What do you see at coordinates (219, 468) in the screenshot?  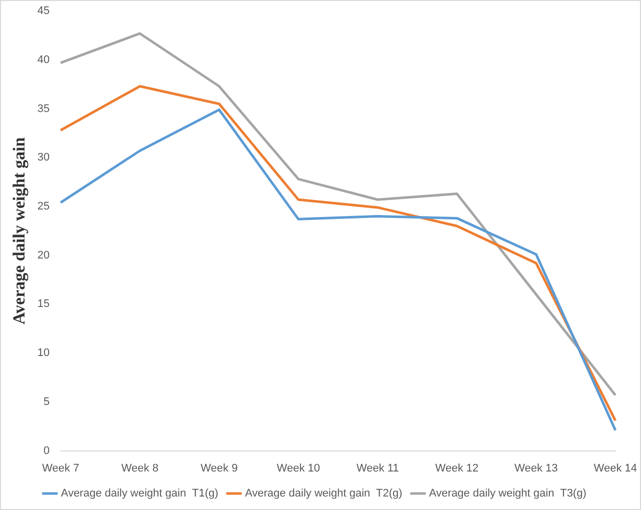 I see `x-tick-label: Week 9` at bounding box center [219, 468].